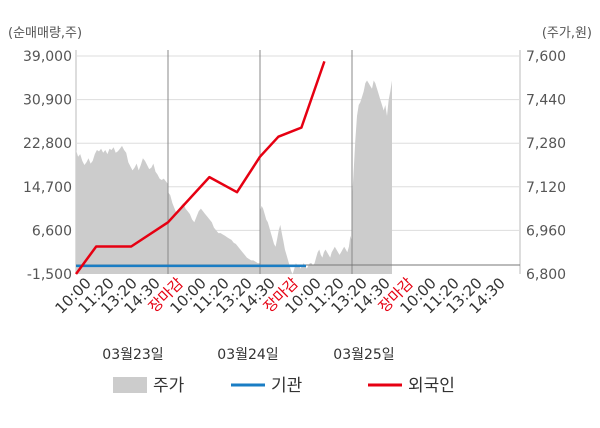 The width and height of the screenshot is (600, 428). I want to click on date-label: 03월24일, so click(247, 355).